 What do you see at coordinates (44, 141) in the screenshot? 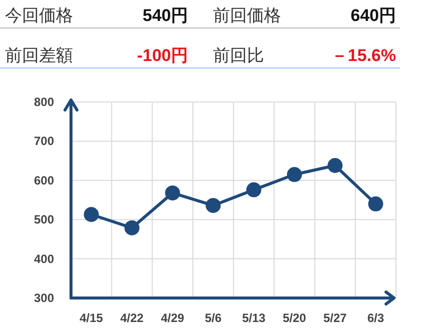
I see `y-tick-label: 700` at bounding box center [44, 141].